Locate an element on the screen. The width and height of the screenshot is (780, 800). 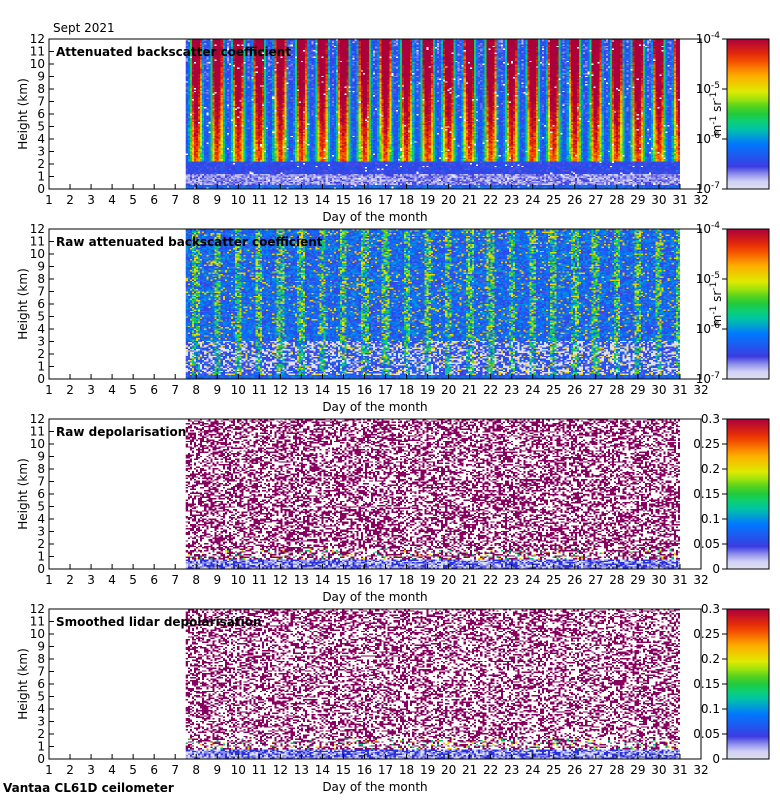
y-tick-label: 1 is located at coordinates (41, 177).